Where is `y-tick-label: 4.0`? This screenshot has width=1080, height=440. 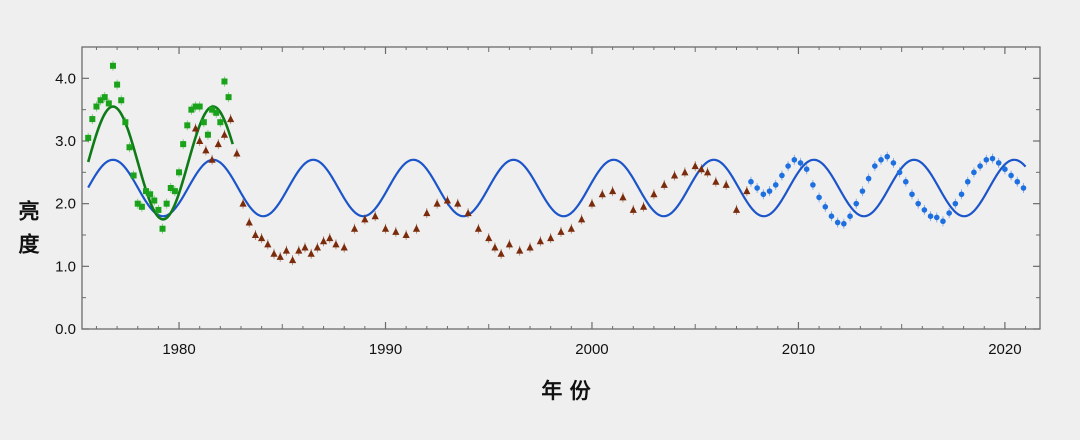
y-tick-label: 4.0 is located at coordinates (65, 78).